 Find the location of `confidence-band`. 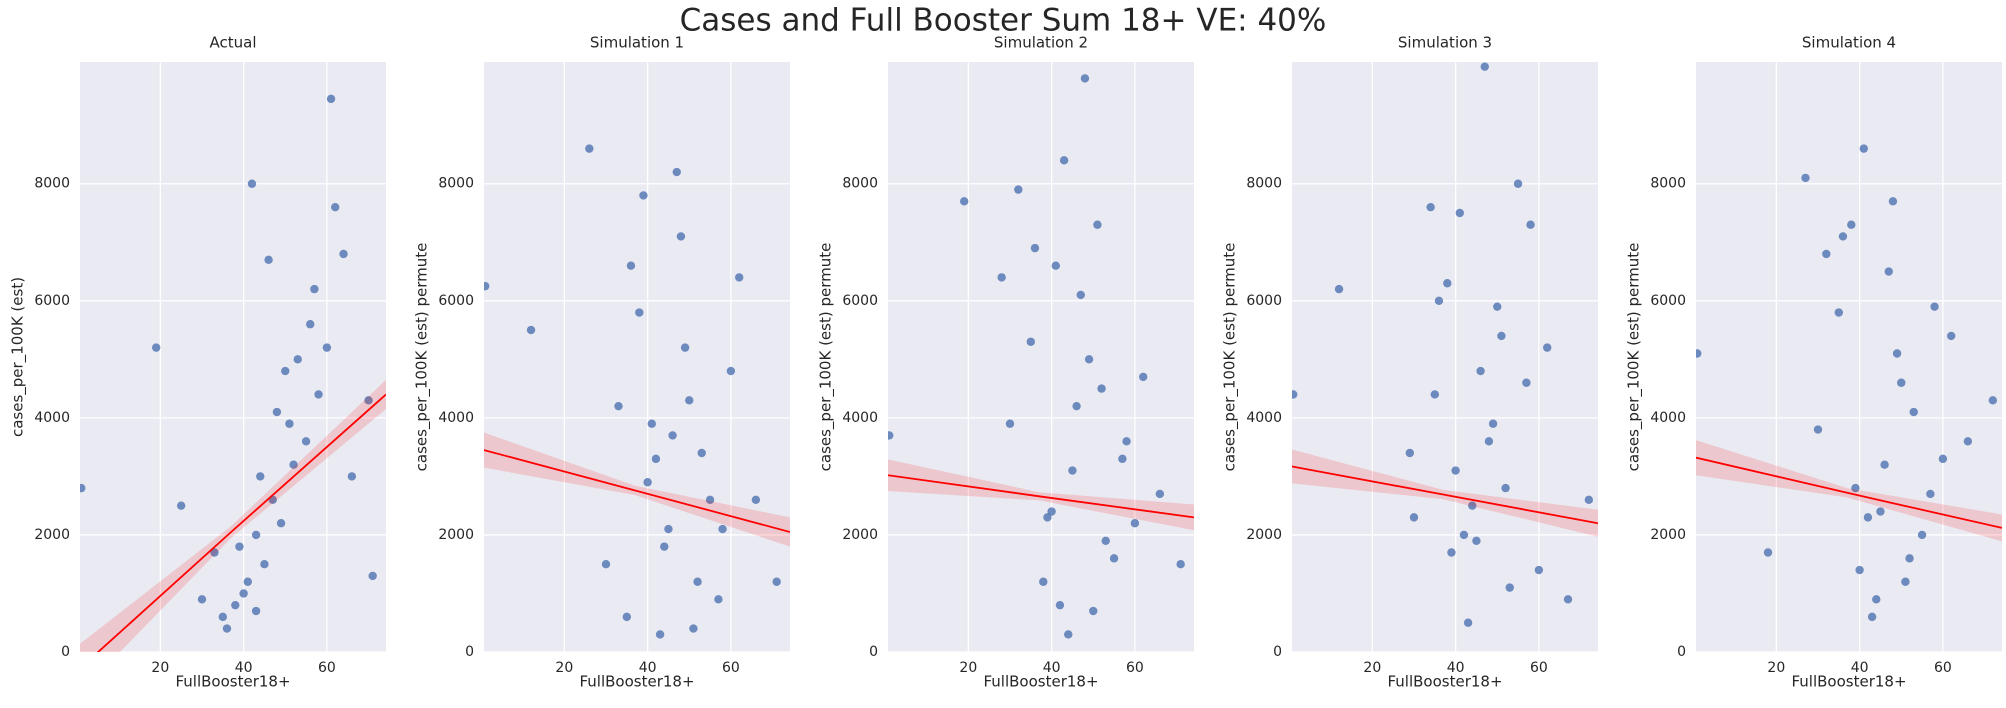

confidence-band is located at coordinates (1041, 495).